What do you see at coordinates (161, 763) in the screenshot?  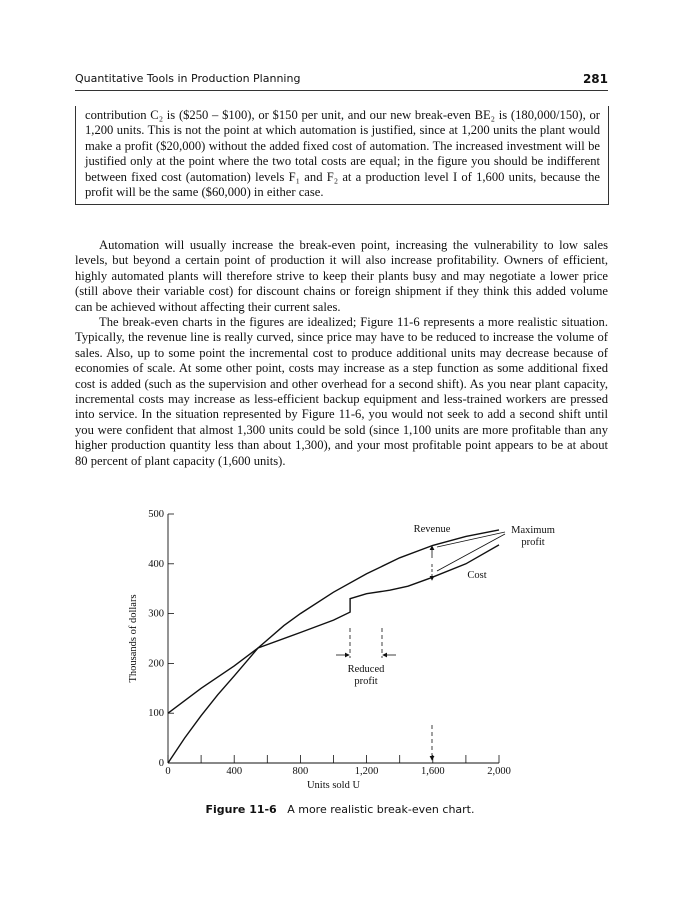 I see `y-tick-label: 0` at bounding box center [161, 763].